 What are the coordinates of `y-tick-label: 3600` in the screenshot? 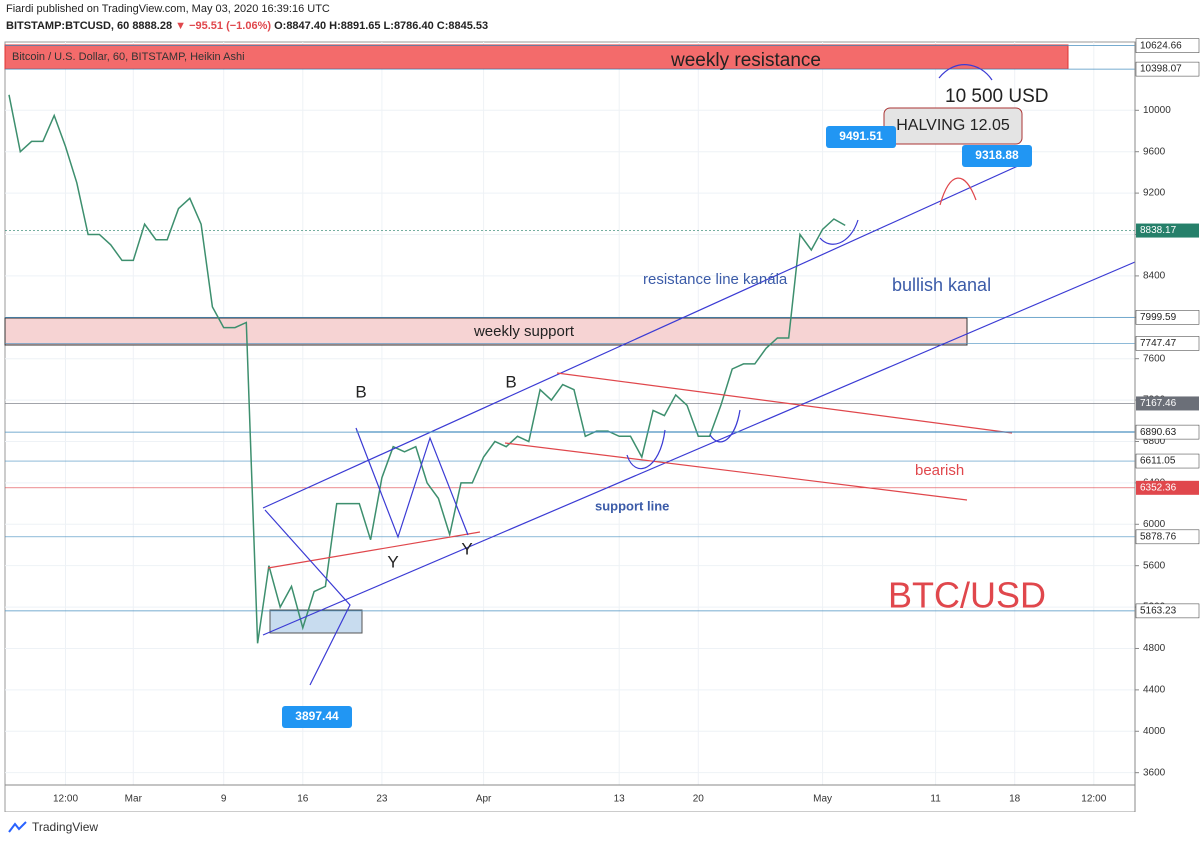 It's located at (1154, 772).